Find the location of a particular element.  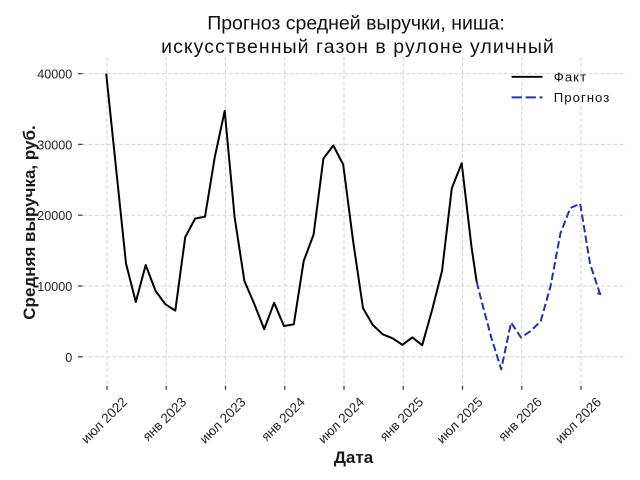

svg-text: 30000 is located at coordinates (54, 145).